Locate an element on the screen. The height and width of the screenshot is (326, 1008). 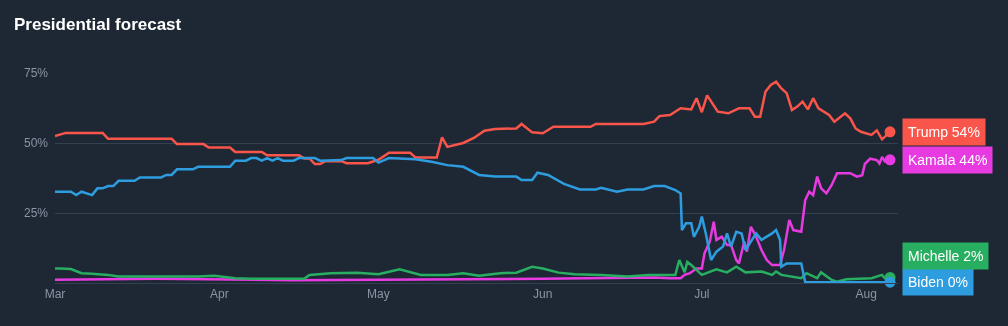
text: Kamala 44% is located at coordinates (948, 160).